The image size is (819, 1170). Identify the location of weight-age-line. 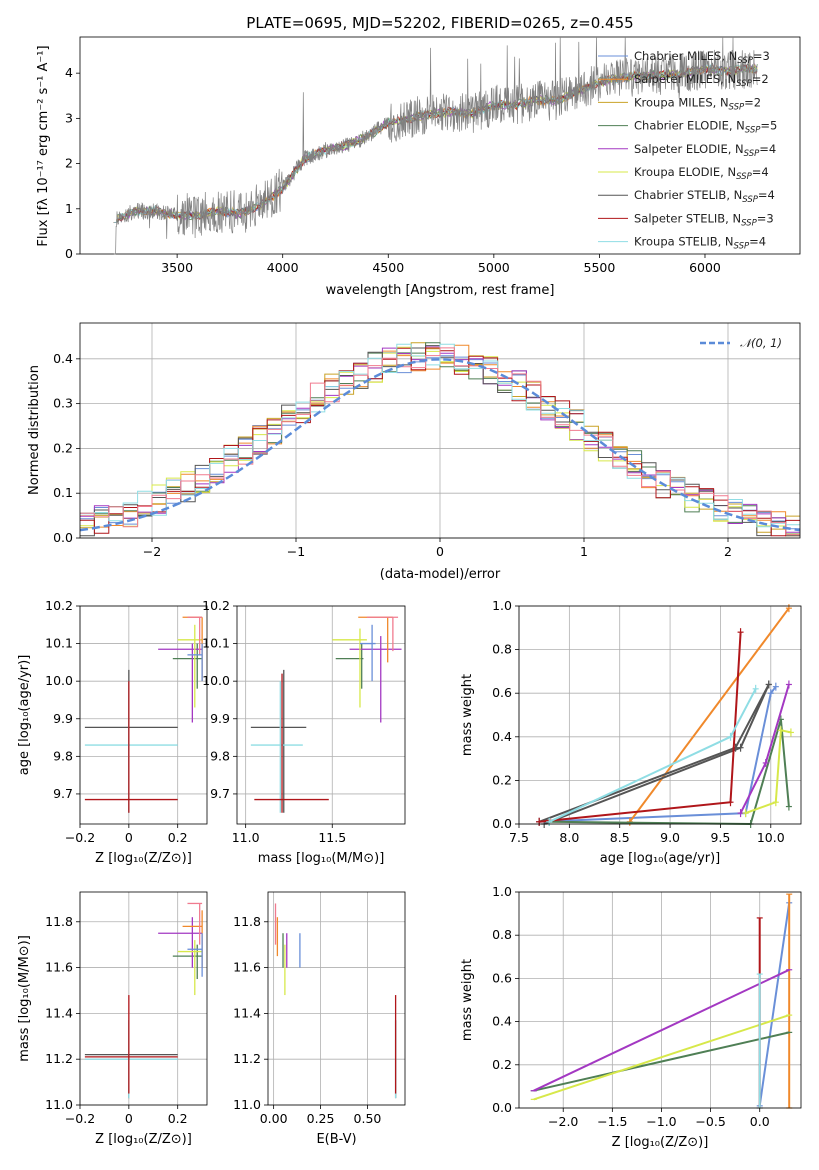
(768, 772).